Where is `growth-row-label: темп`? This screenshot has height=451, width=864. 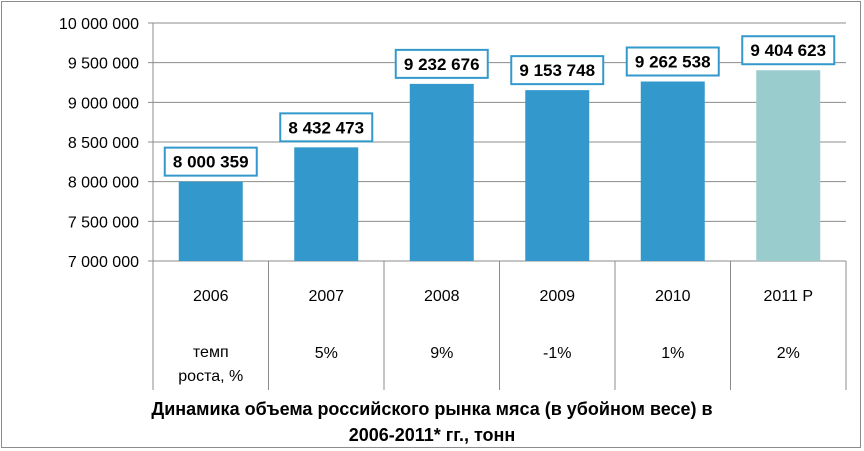
growth-row-label: темп is located at coordinates (211, 352).